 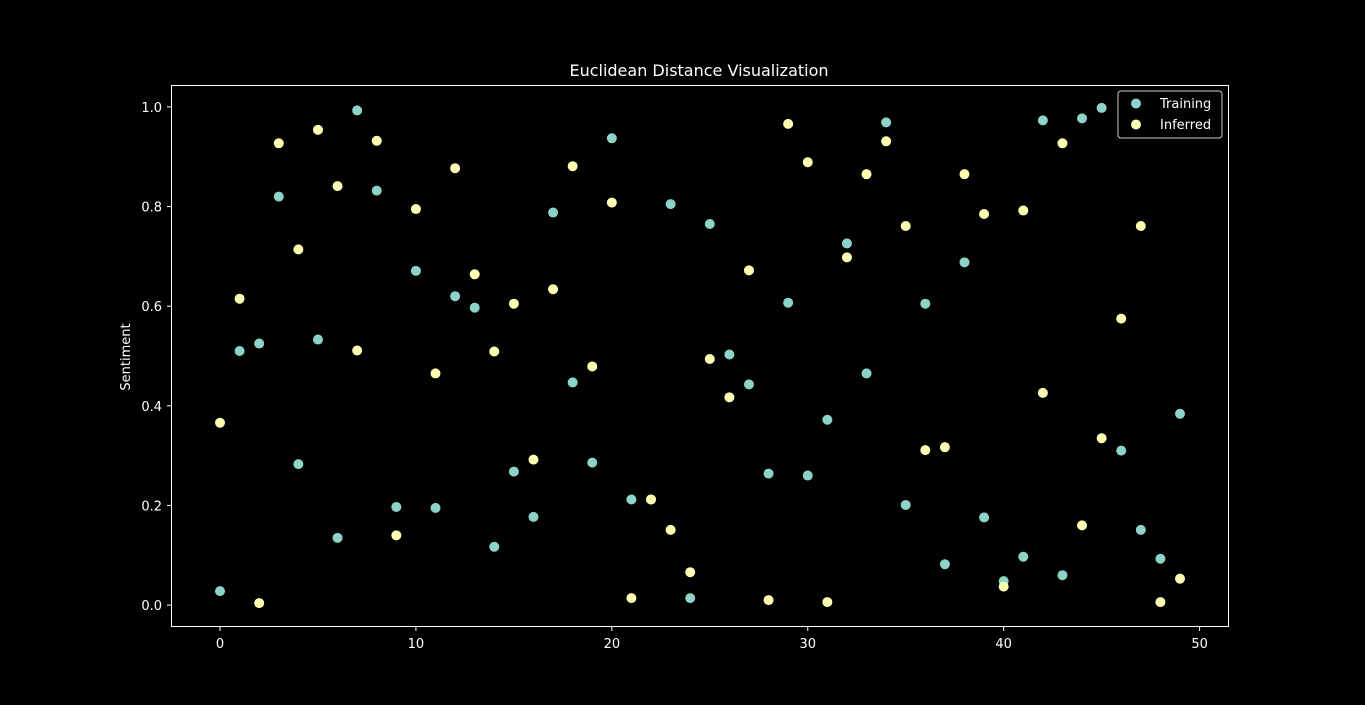 I want to click on y-tick-label: 0.8, so click(x=151, y=208).